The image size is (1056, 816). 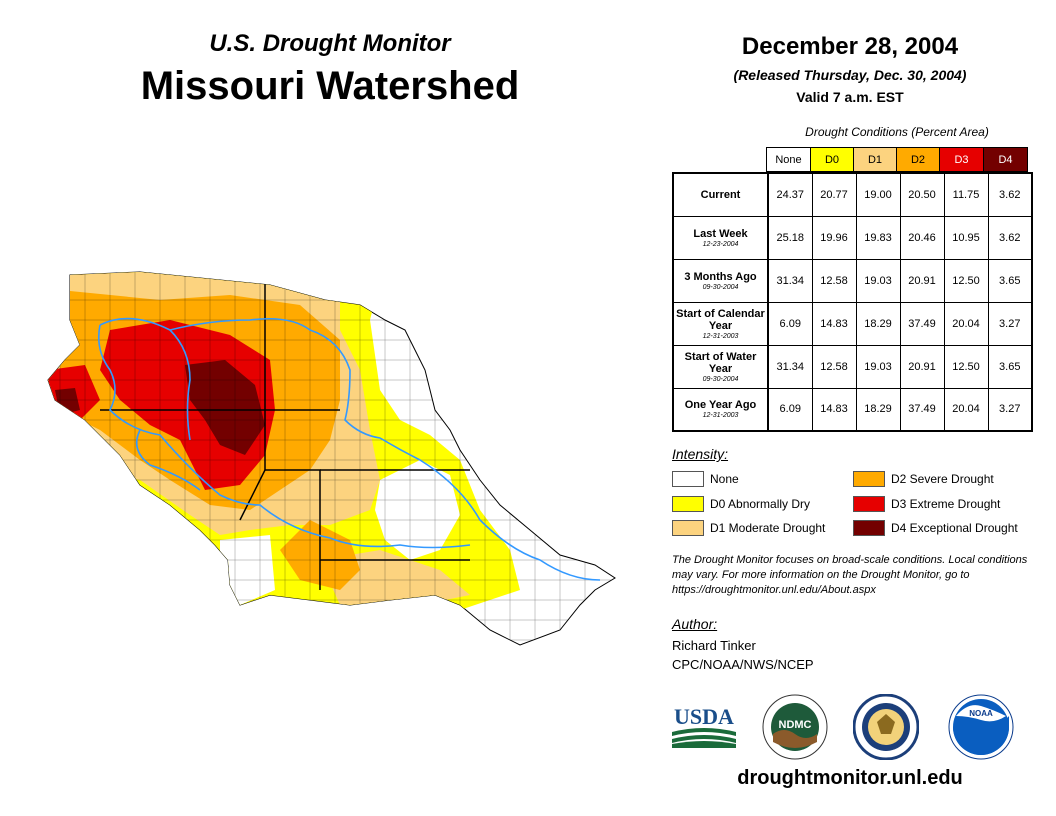 I want to click on col-header-d3: D3, so click(x=961, y=159).